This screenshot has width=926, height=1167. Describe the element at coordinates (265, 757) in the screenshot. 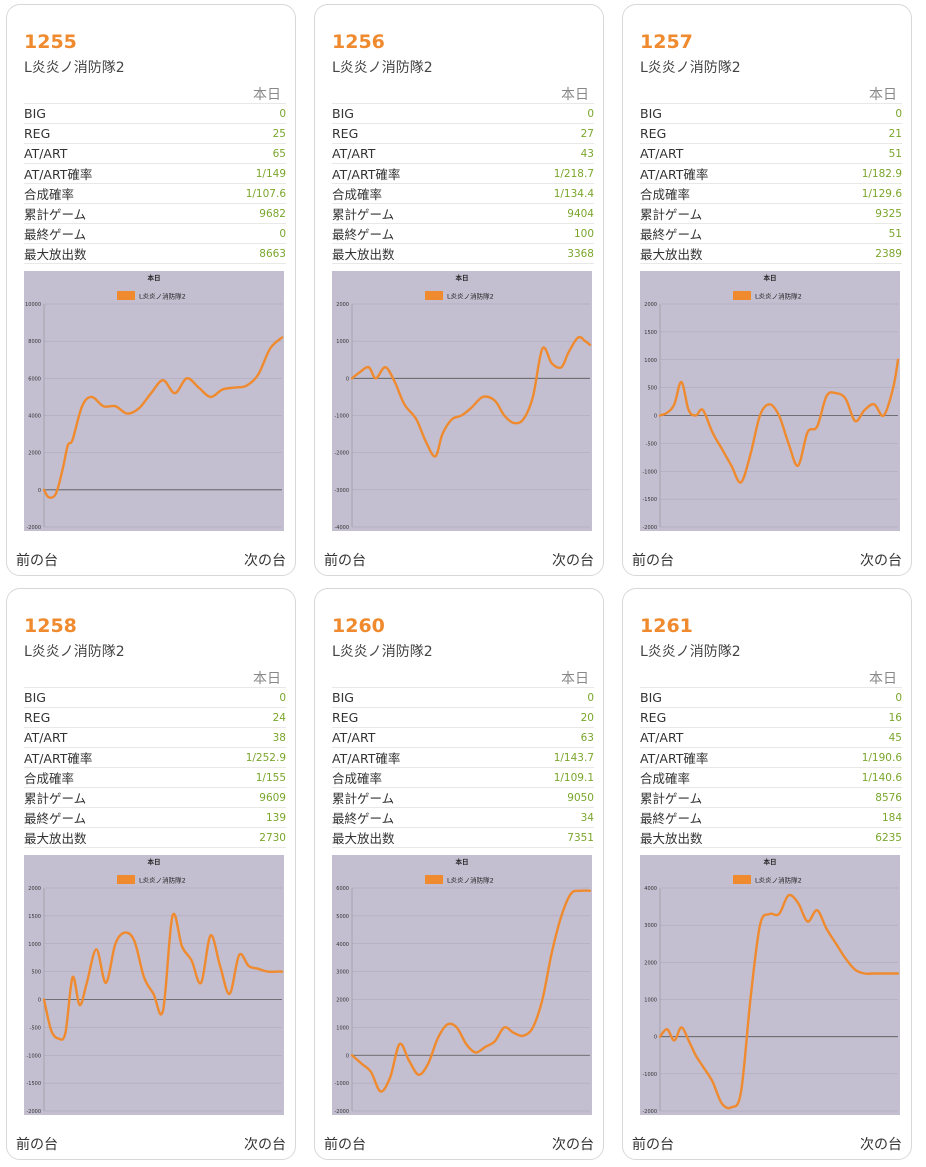

I see `stat-value: 1/252.9` at that location.